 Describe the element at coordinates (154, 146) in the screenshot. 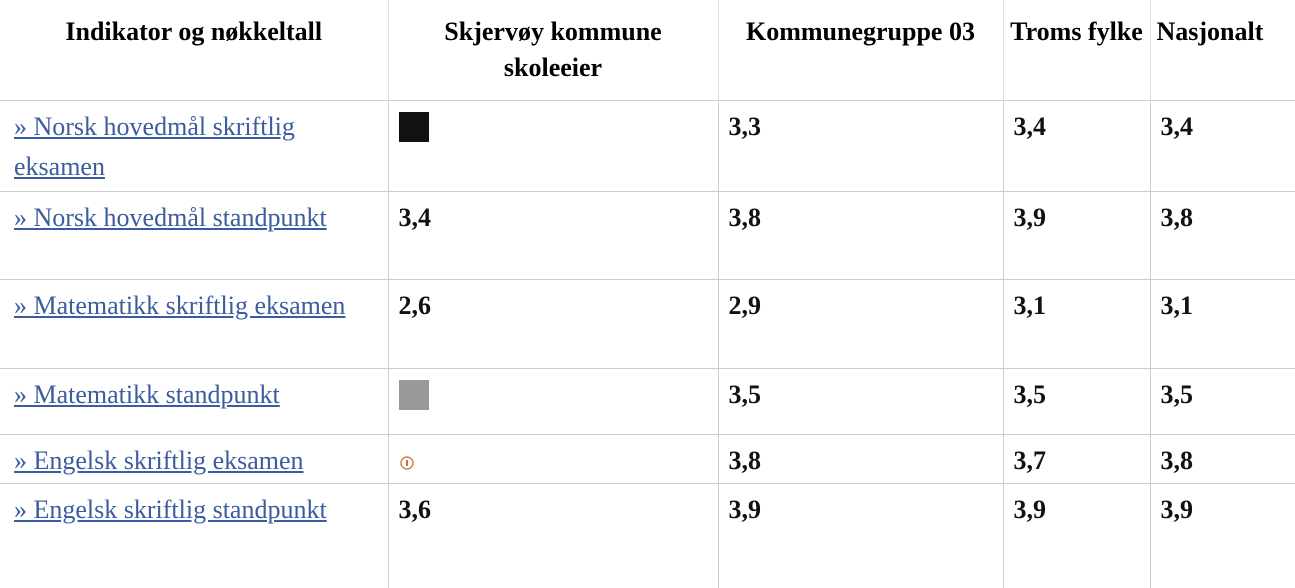

I see `indicator-link: » Norsk hovedmål skriftlig eksamen` at that location.